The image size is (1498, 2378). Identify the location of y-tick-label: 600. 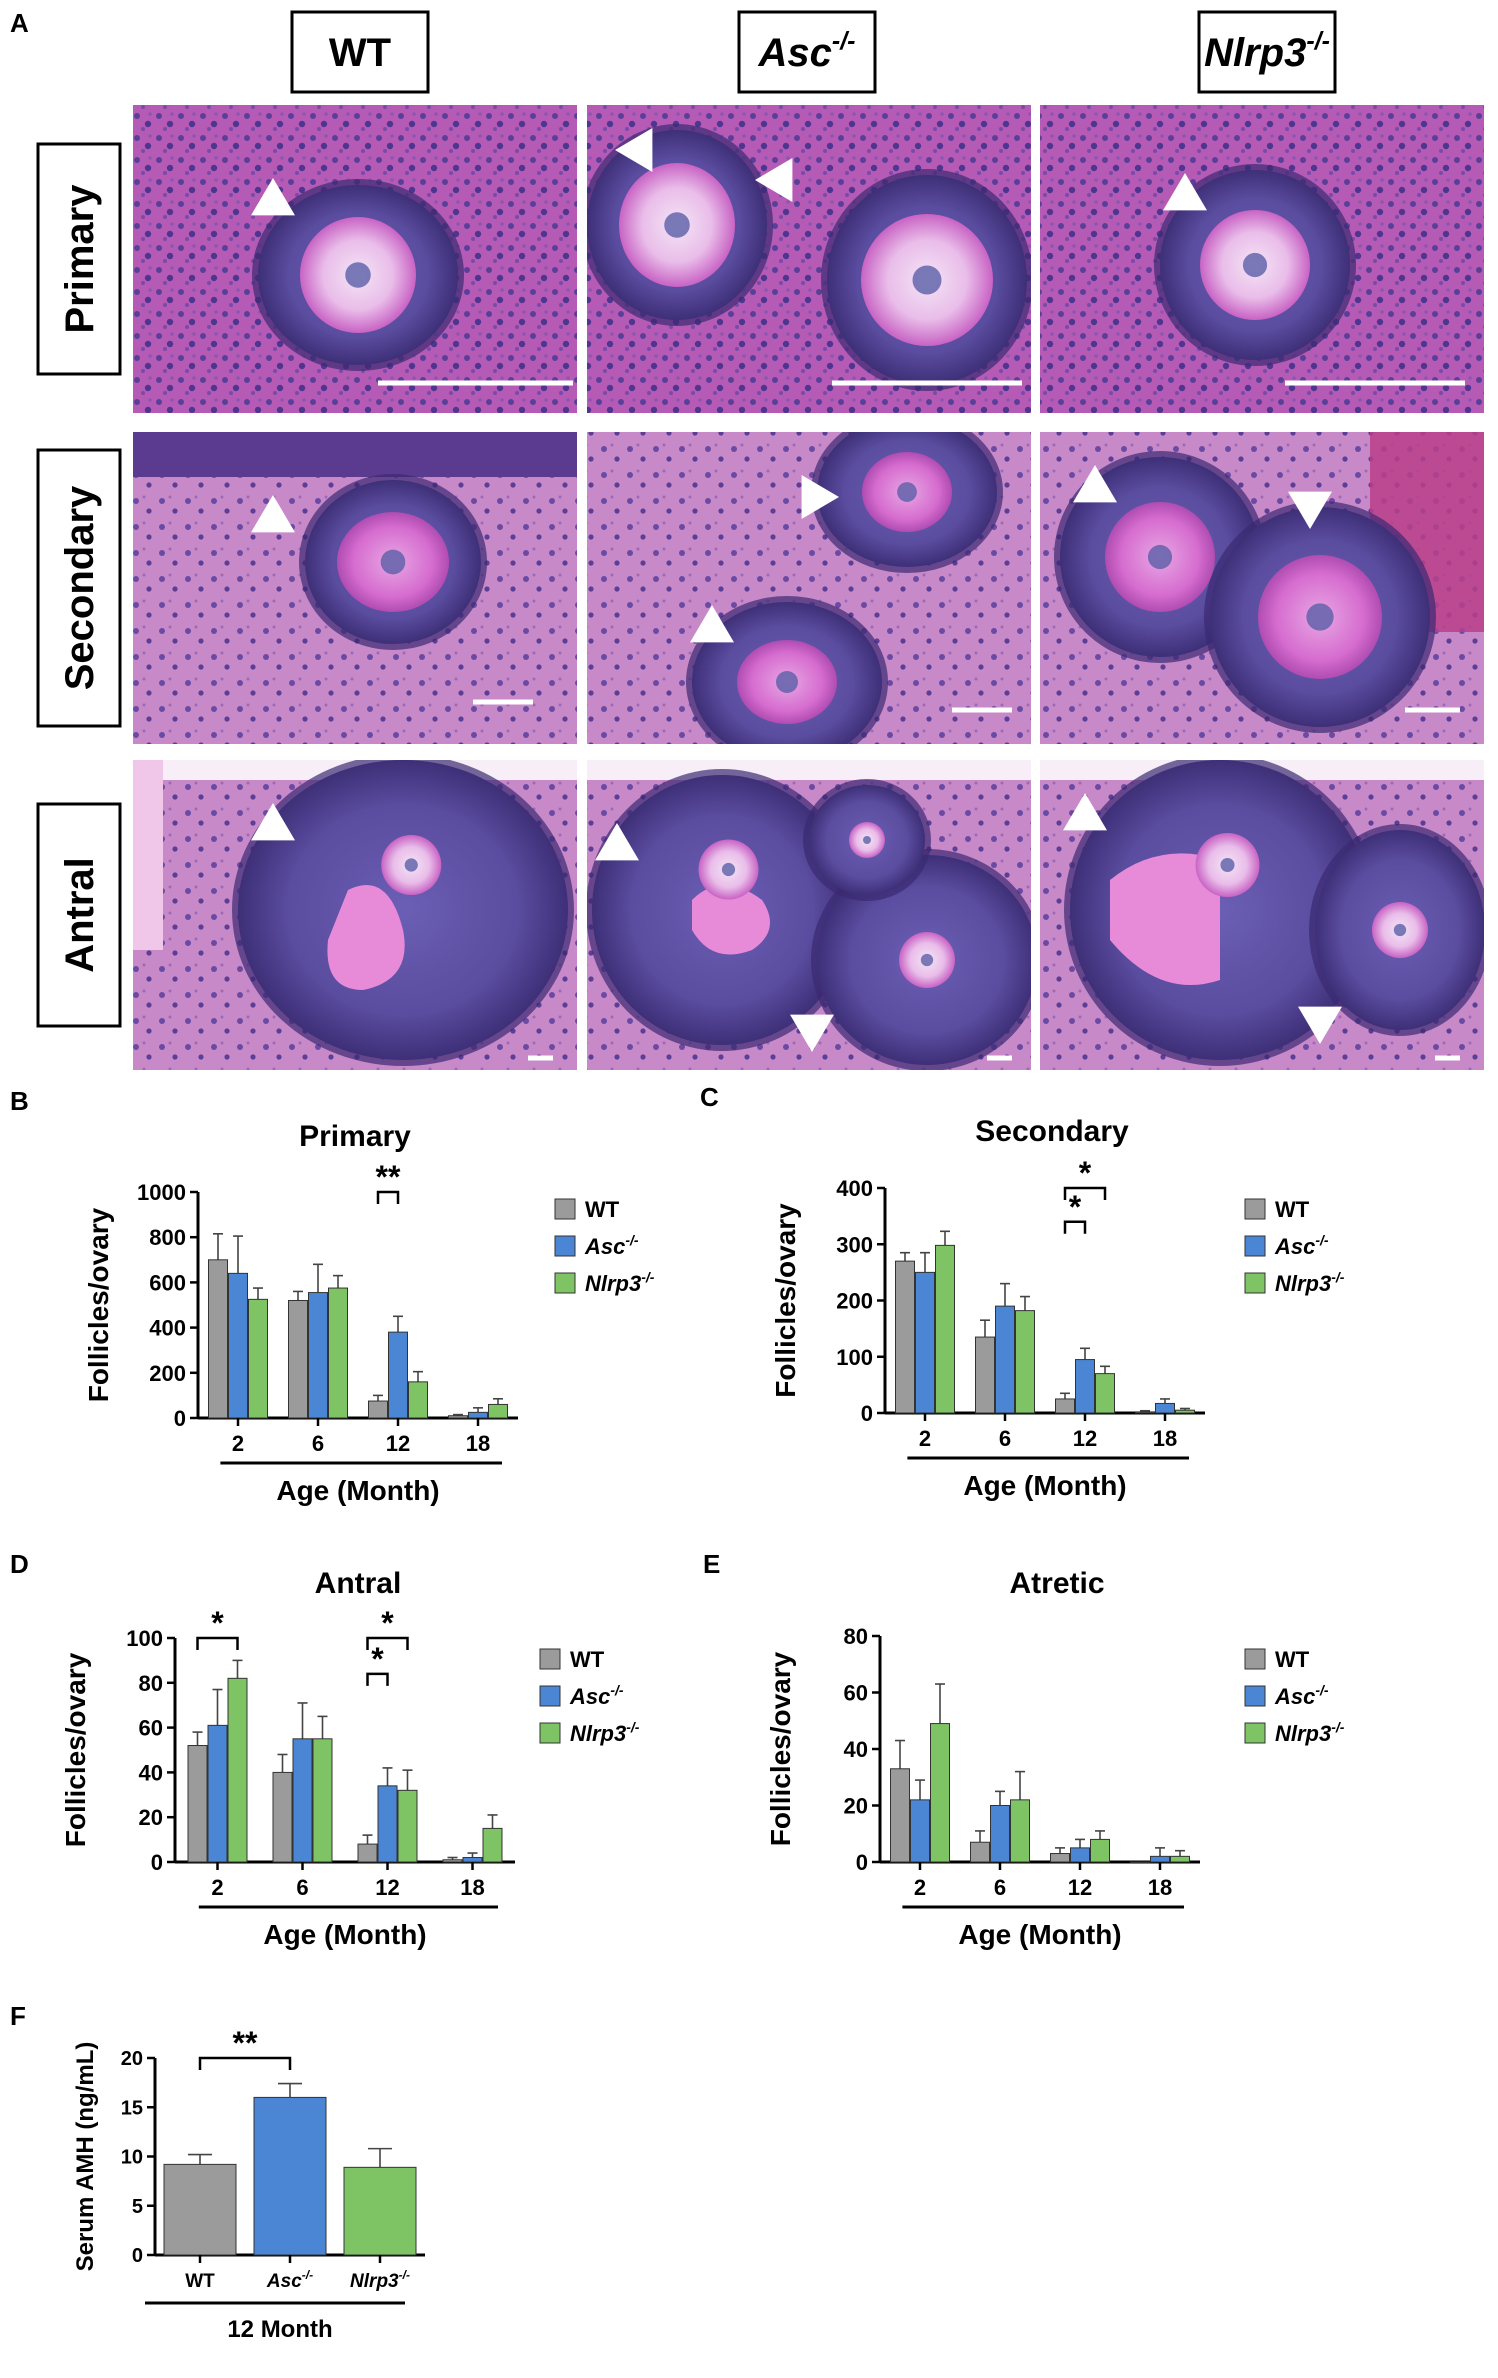
(167, 1282).